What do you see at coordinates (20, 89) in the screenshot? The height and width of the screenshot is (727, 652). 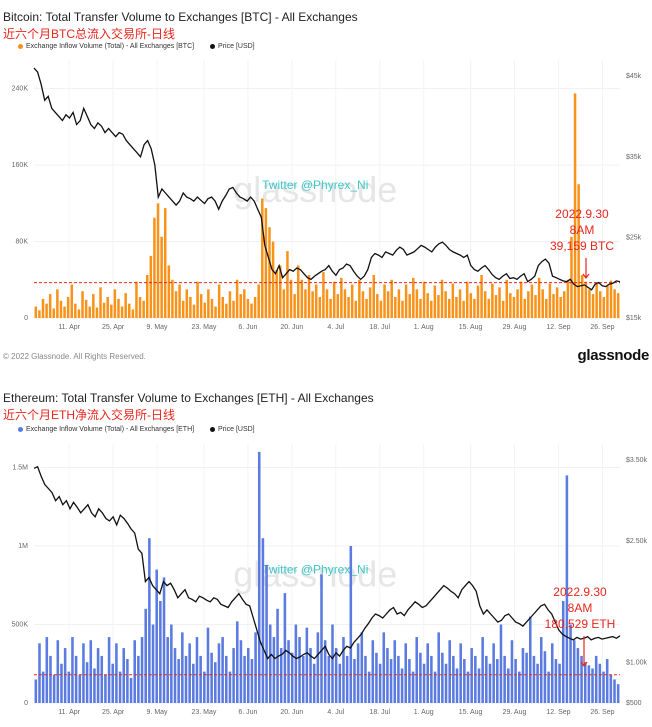 I see `y-tick-label: 240K` at bounding box center [20, 89].